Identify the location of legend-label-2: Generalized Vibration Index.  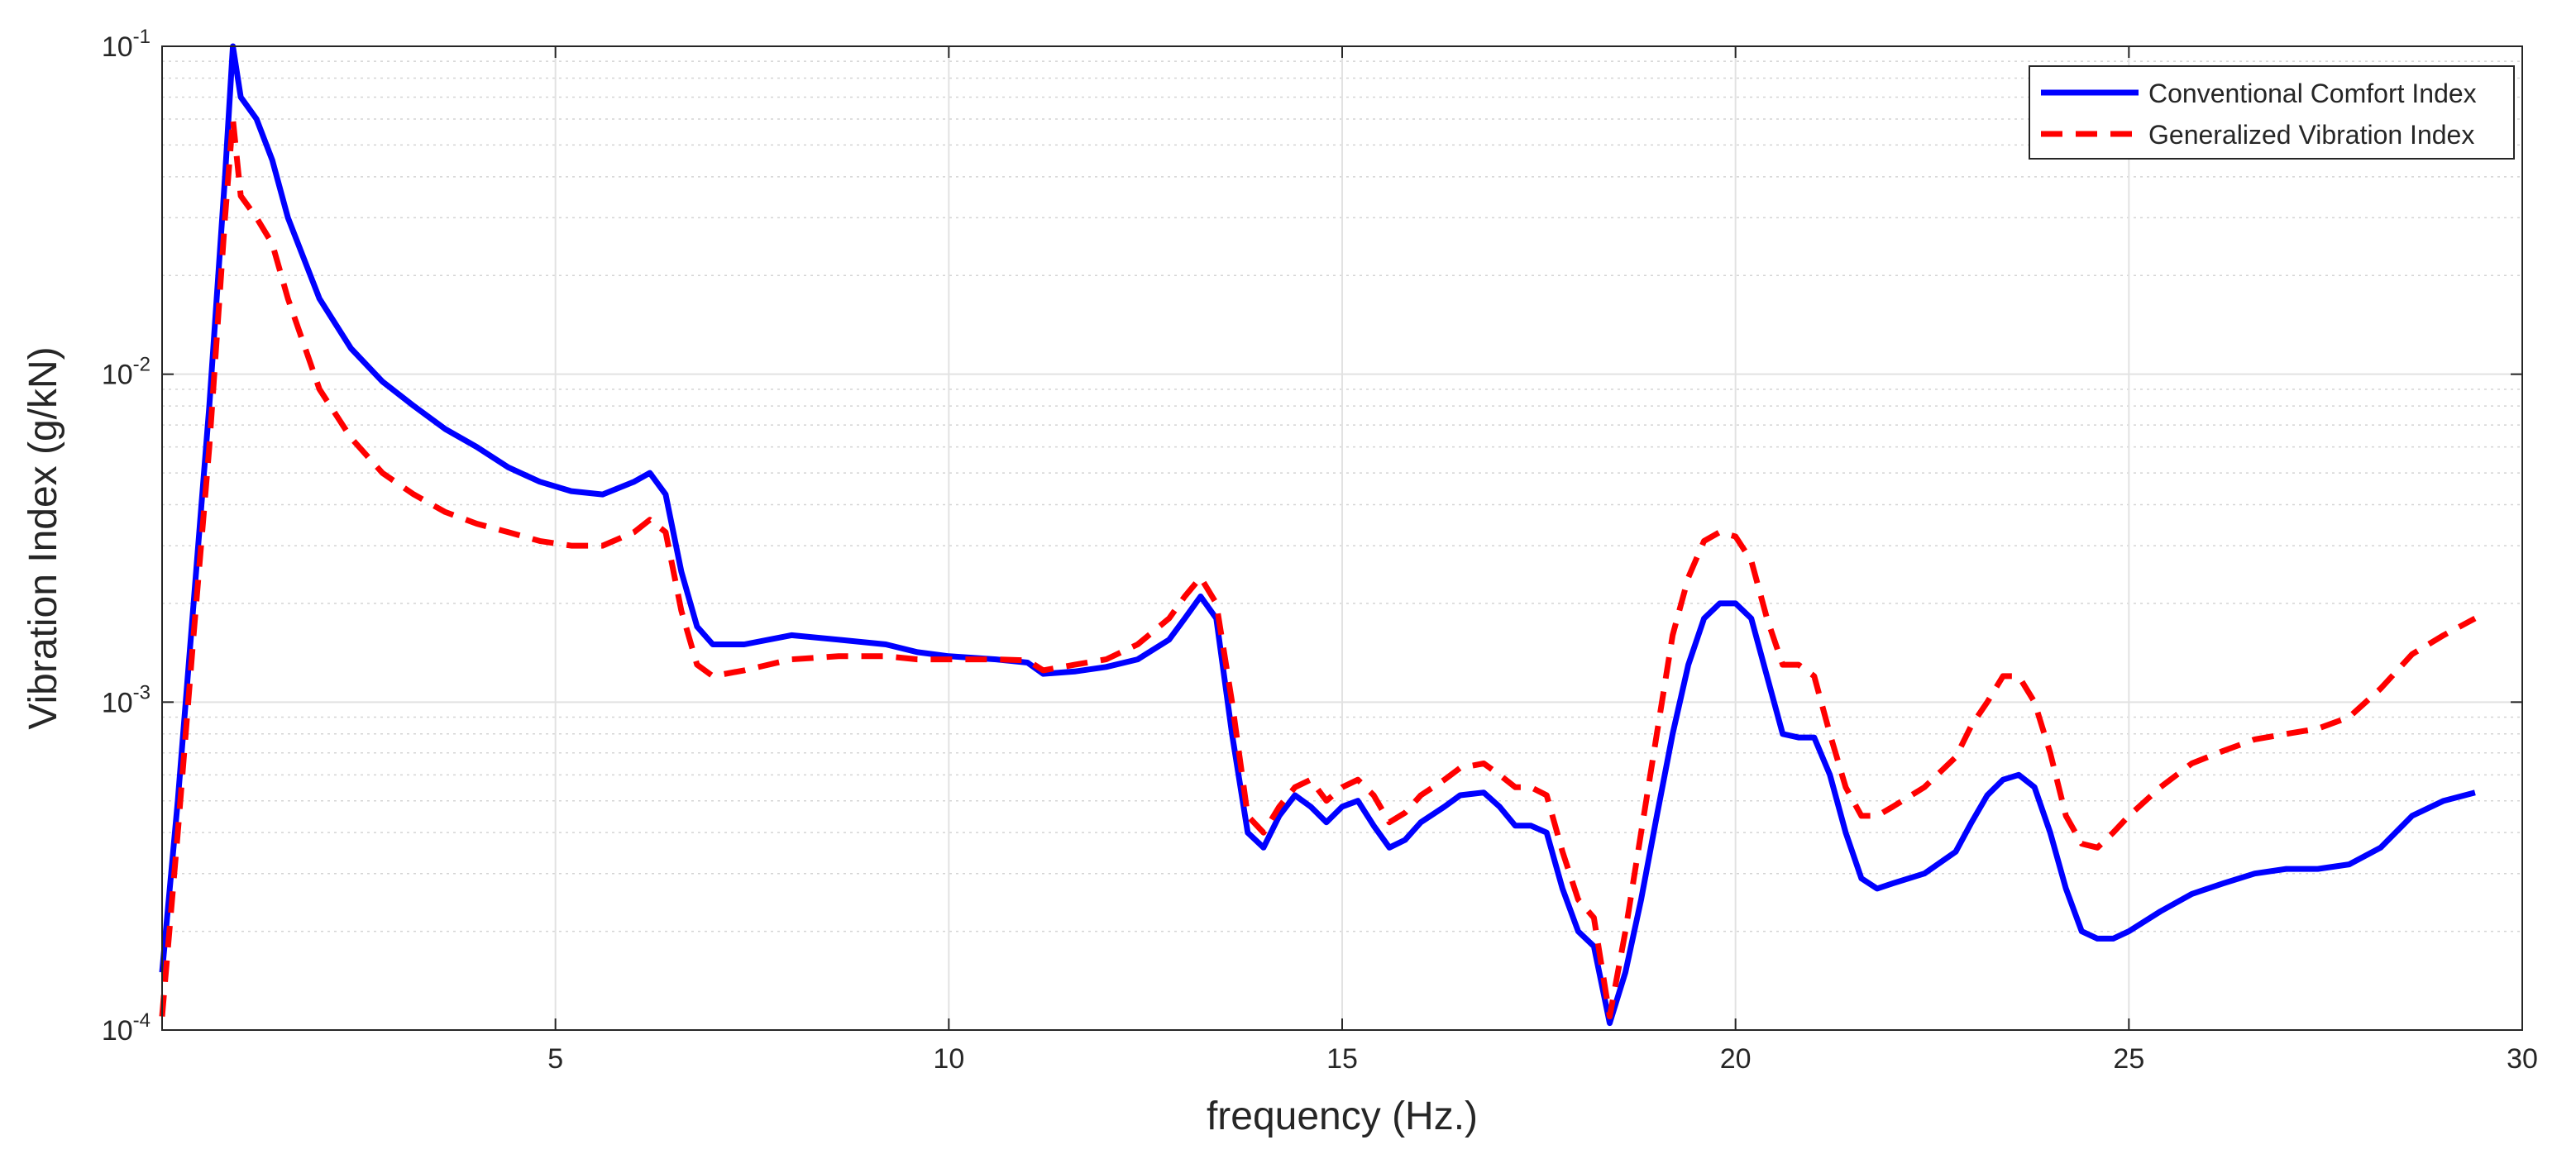
(2311, 135).